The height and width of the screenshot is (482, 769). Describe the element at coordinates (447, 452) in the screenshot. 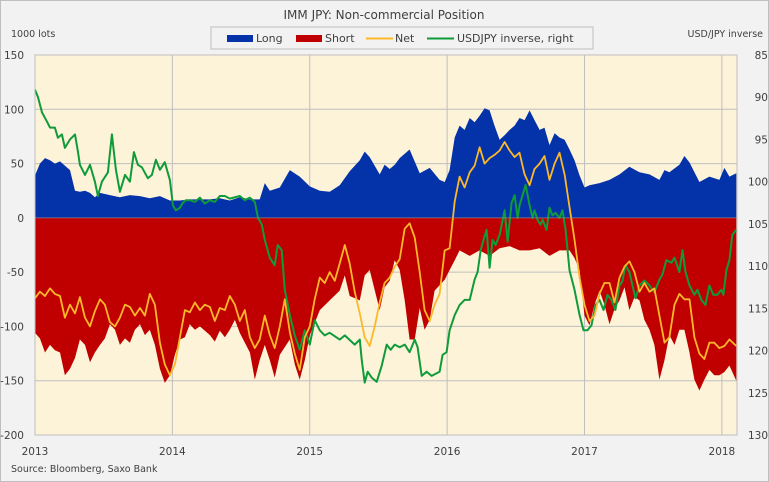

I see `x-tick-label: 2016` at that location.